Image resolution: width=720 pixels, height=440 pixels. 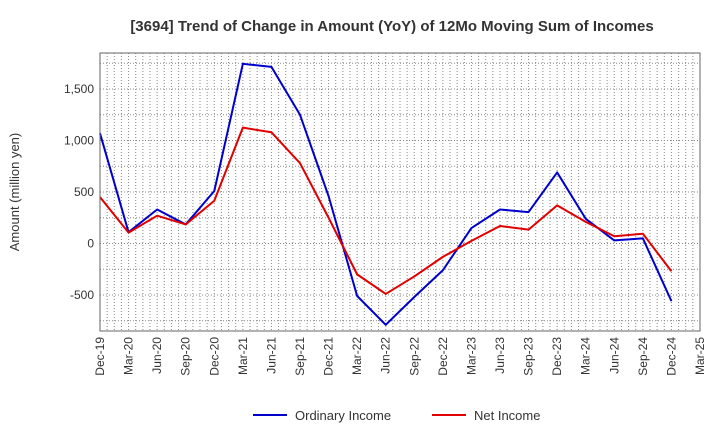 What do you see at coordinates (700, 356) in the screenshot?
I see `x-tick-label: Mar-25` at bounding box center [700, 356].